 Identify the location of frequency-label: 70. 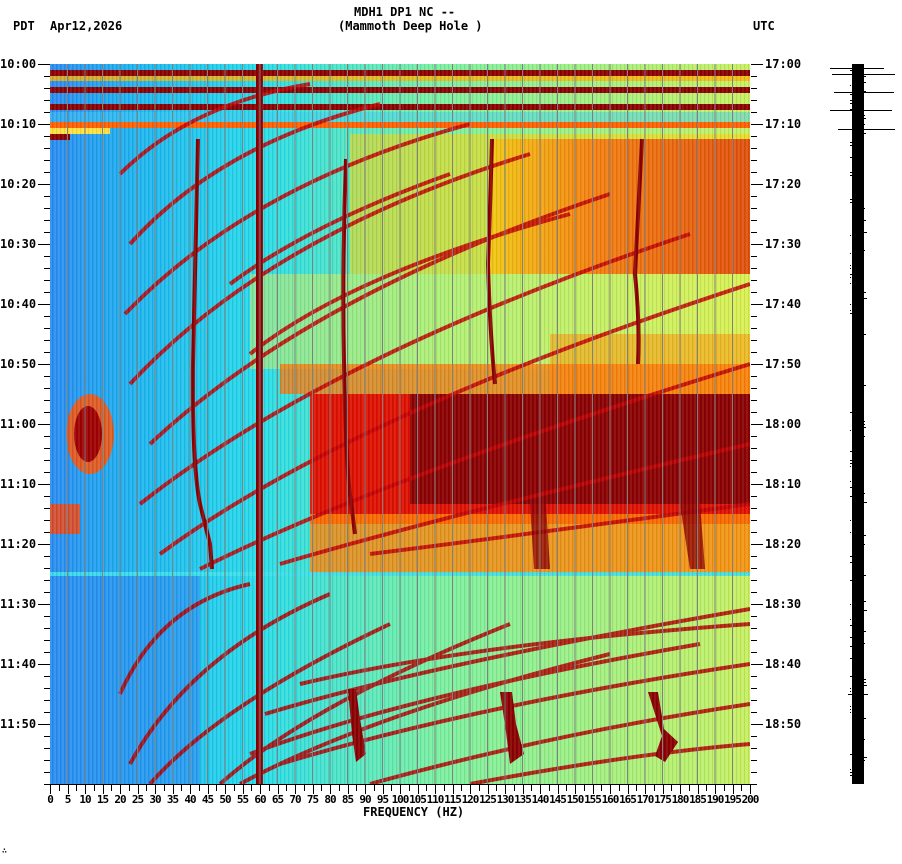
(295, 799).